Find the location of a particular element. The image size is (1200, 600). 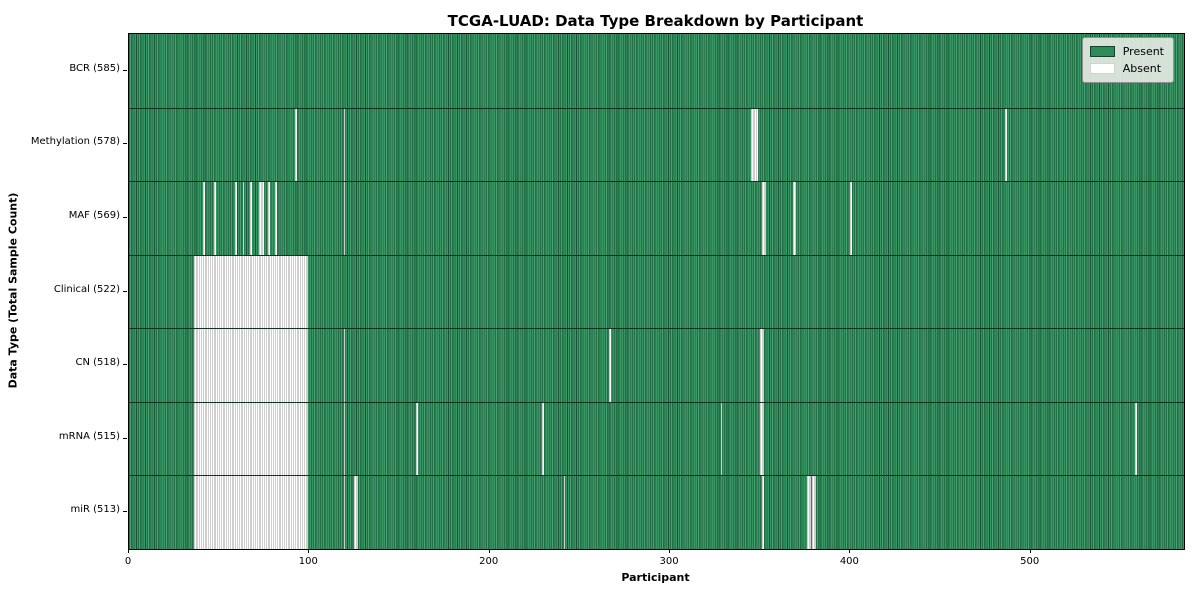

y-tick-label-maf: MAF (569) is located at coordinates (94, 215).